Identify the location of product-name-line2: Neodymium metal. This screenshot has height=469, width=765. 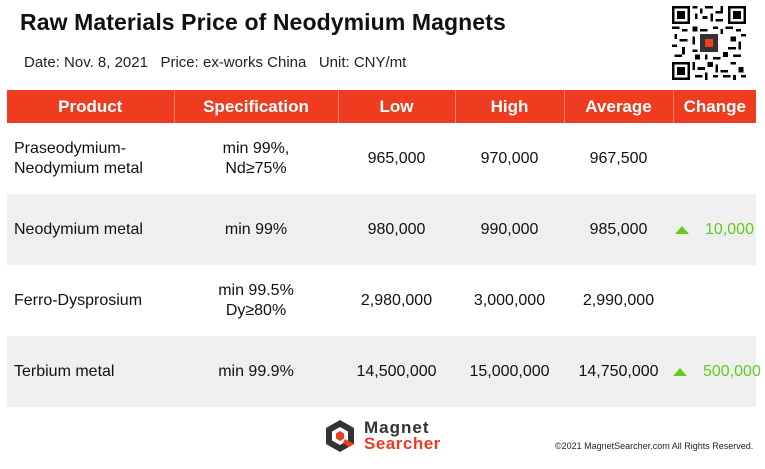
(78, 168).